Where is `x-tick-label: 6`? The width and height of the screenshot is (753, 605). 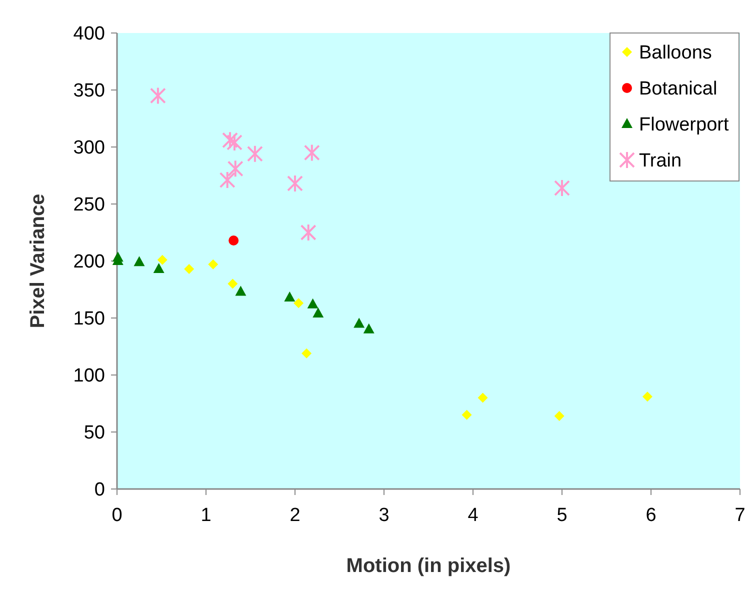 x-tick-label: 6 is located at coordinates (651, 515).